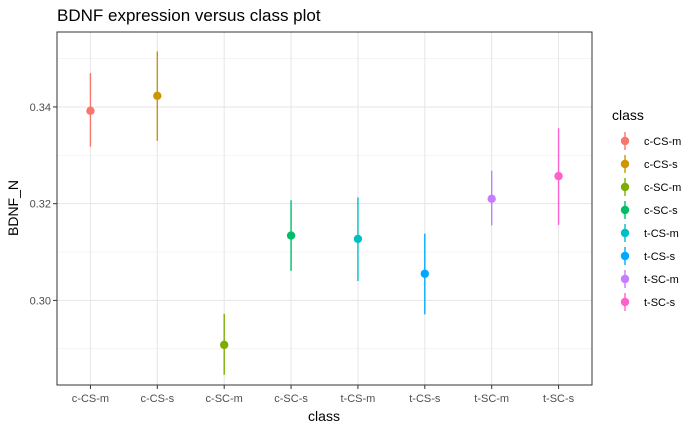  Describe the element at coordinates (660, 257) in the screenshot. I see `legend-label: t-CS-s` at that location.